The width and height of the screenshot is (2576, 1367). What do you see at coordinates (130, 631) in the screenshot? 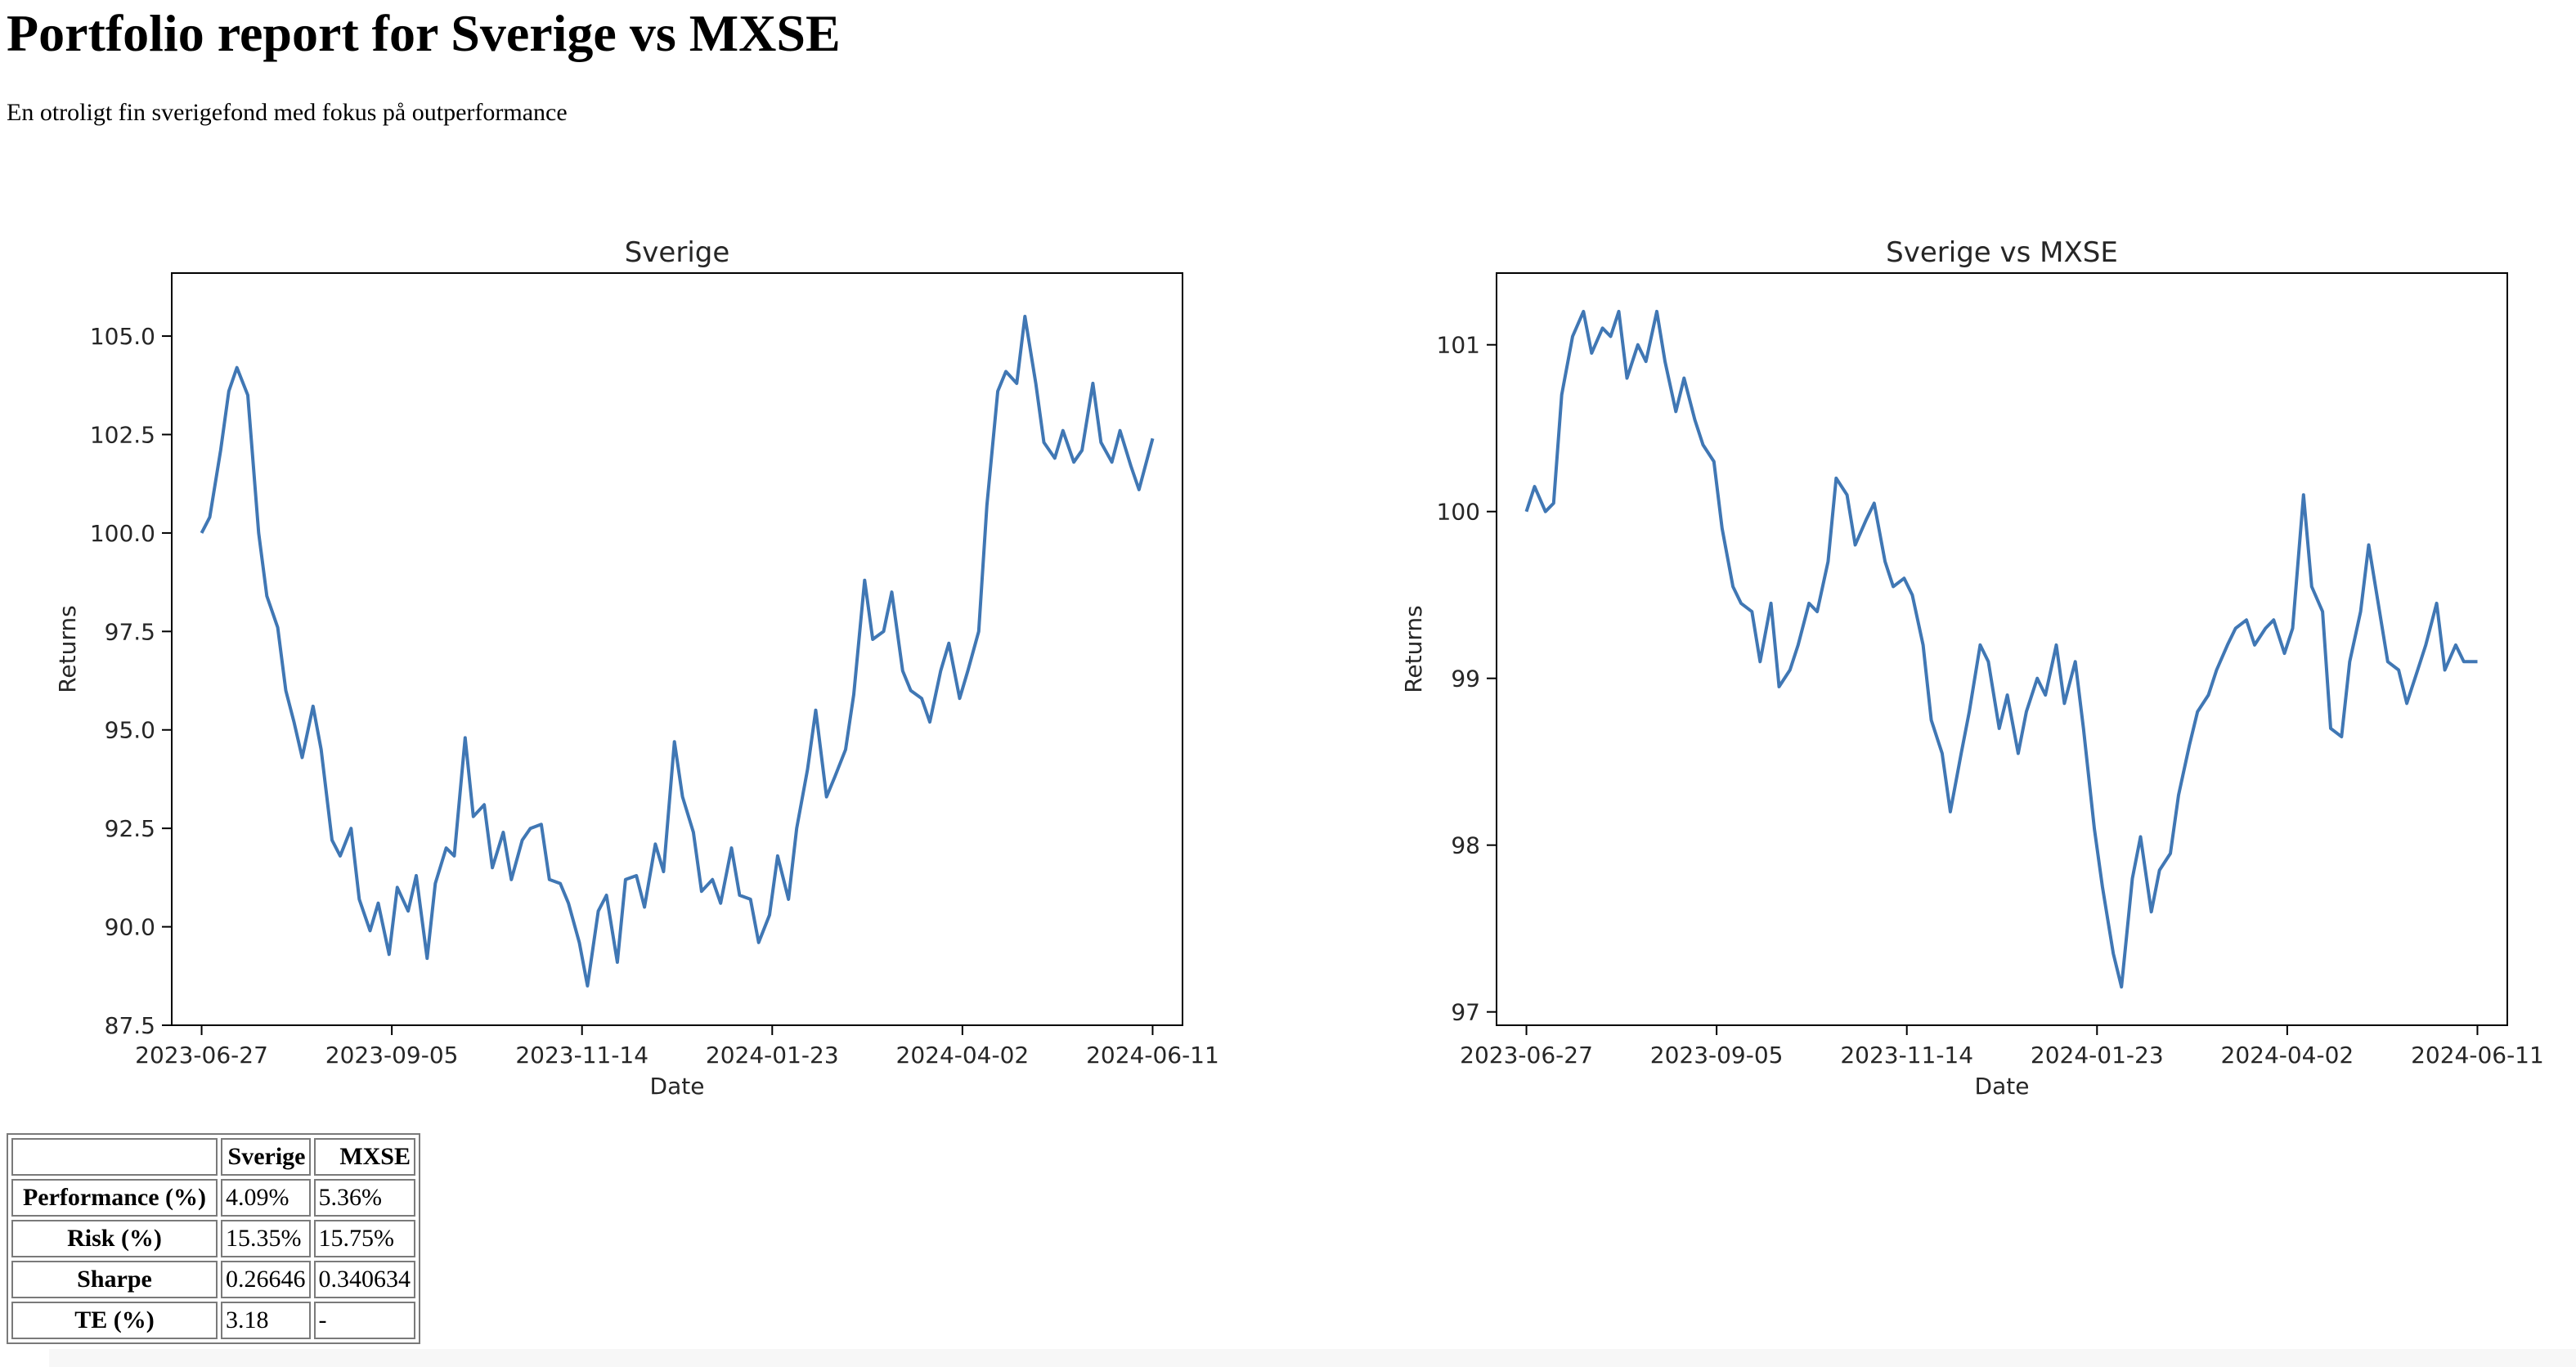
I see `y-tick-label: 97.5` at bounding box center [130, 631].